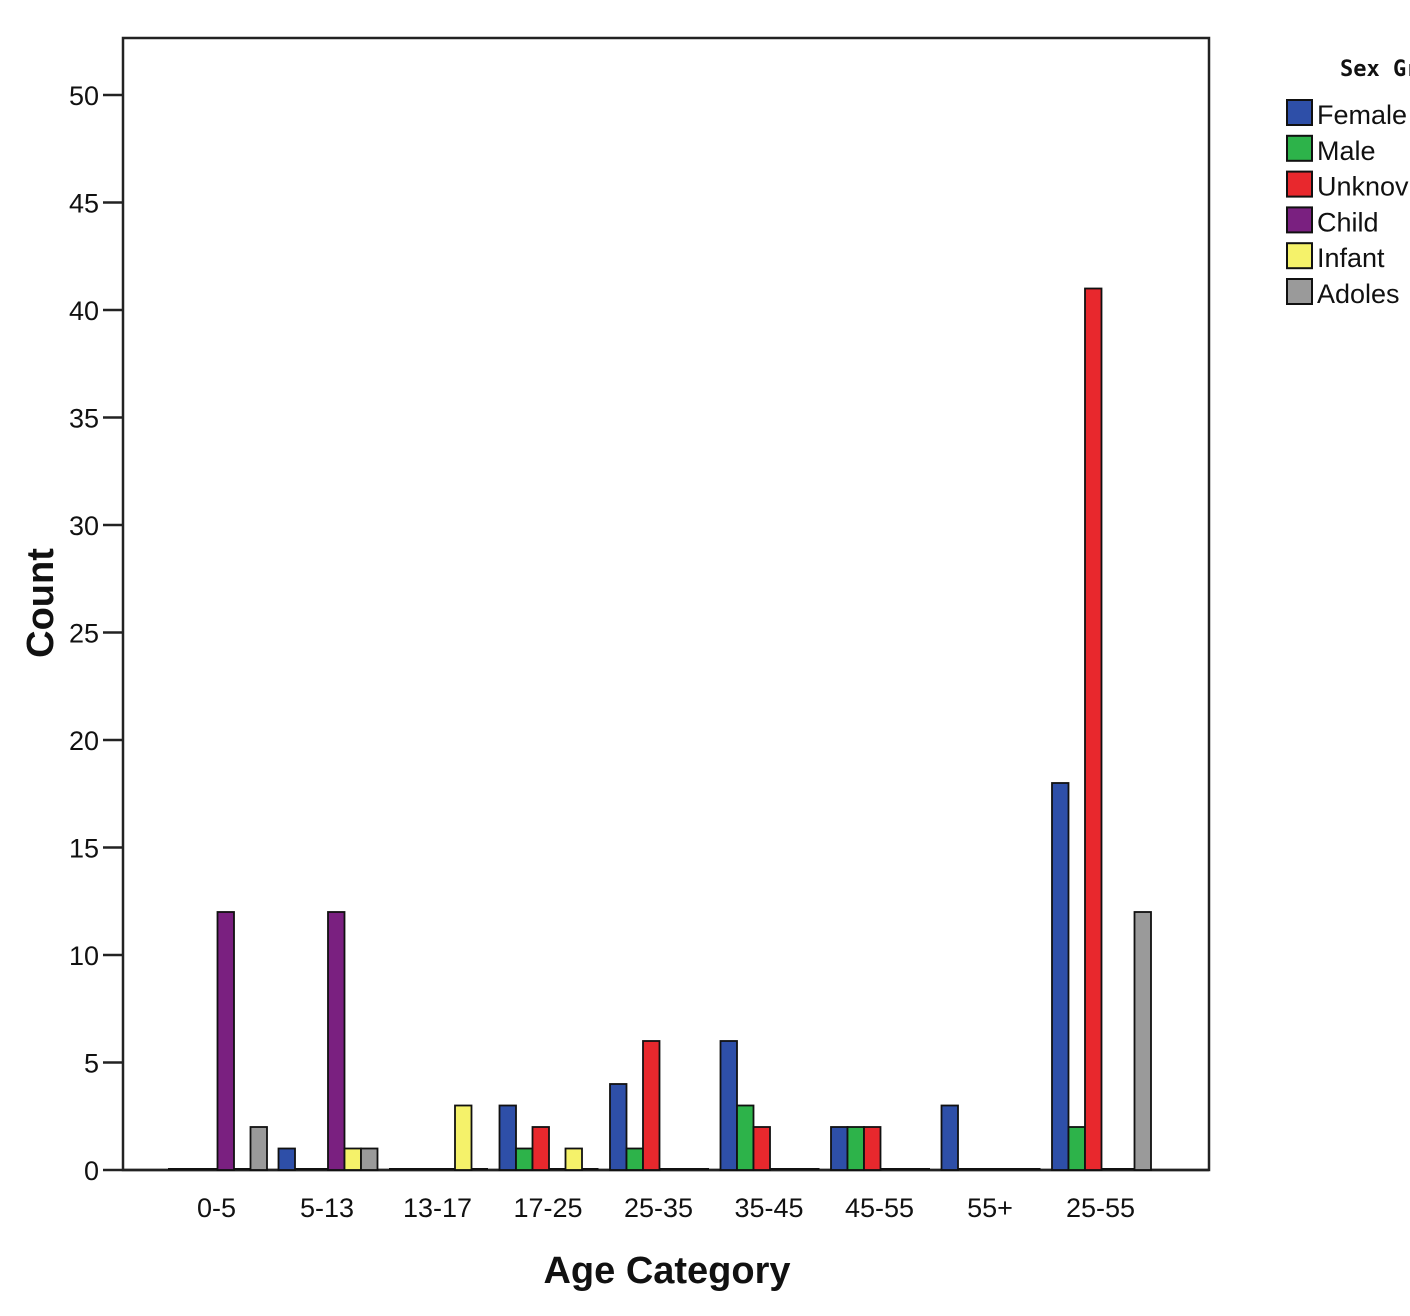  What do you see at coordinates (1351, 258) in the screenshot?
I see `legend-label: Infant` at bounding box center [1351, 258].